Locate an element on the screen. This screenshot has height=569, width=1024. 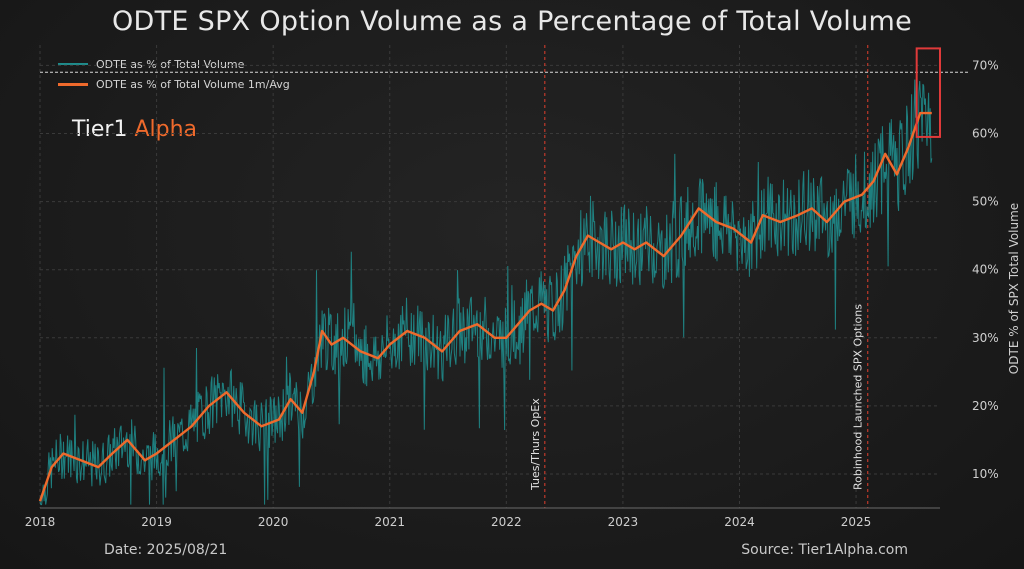
y-tick-label: 30% is located at coordinates (985, 338).